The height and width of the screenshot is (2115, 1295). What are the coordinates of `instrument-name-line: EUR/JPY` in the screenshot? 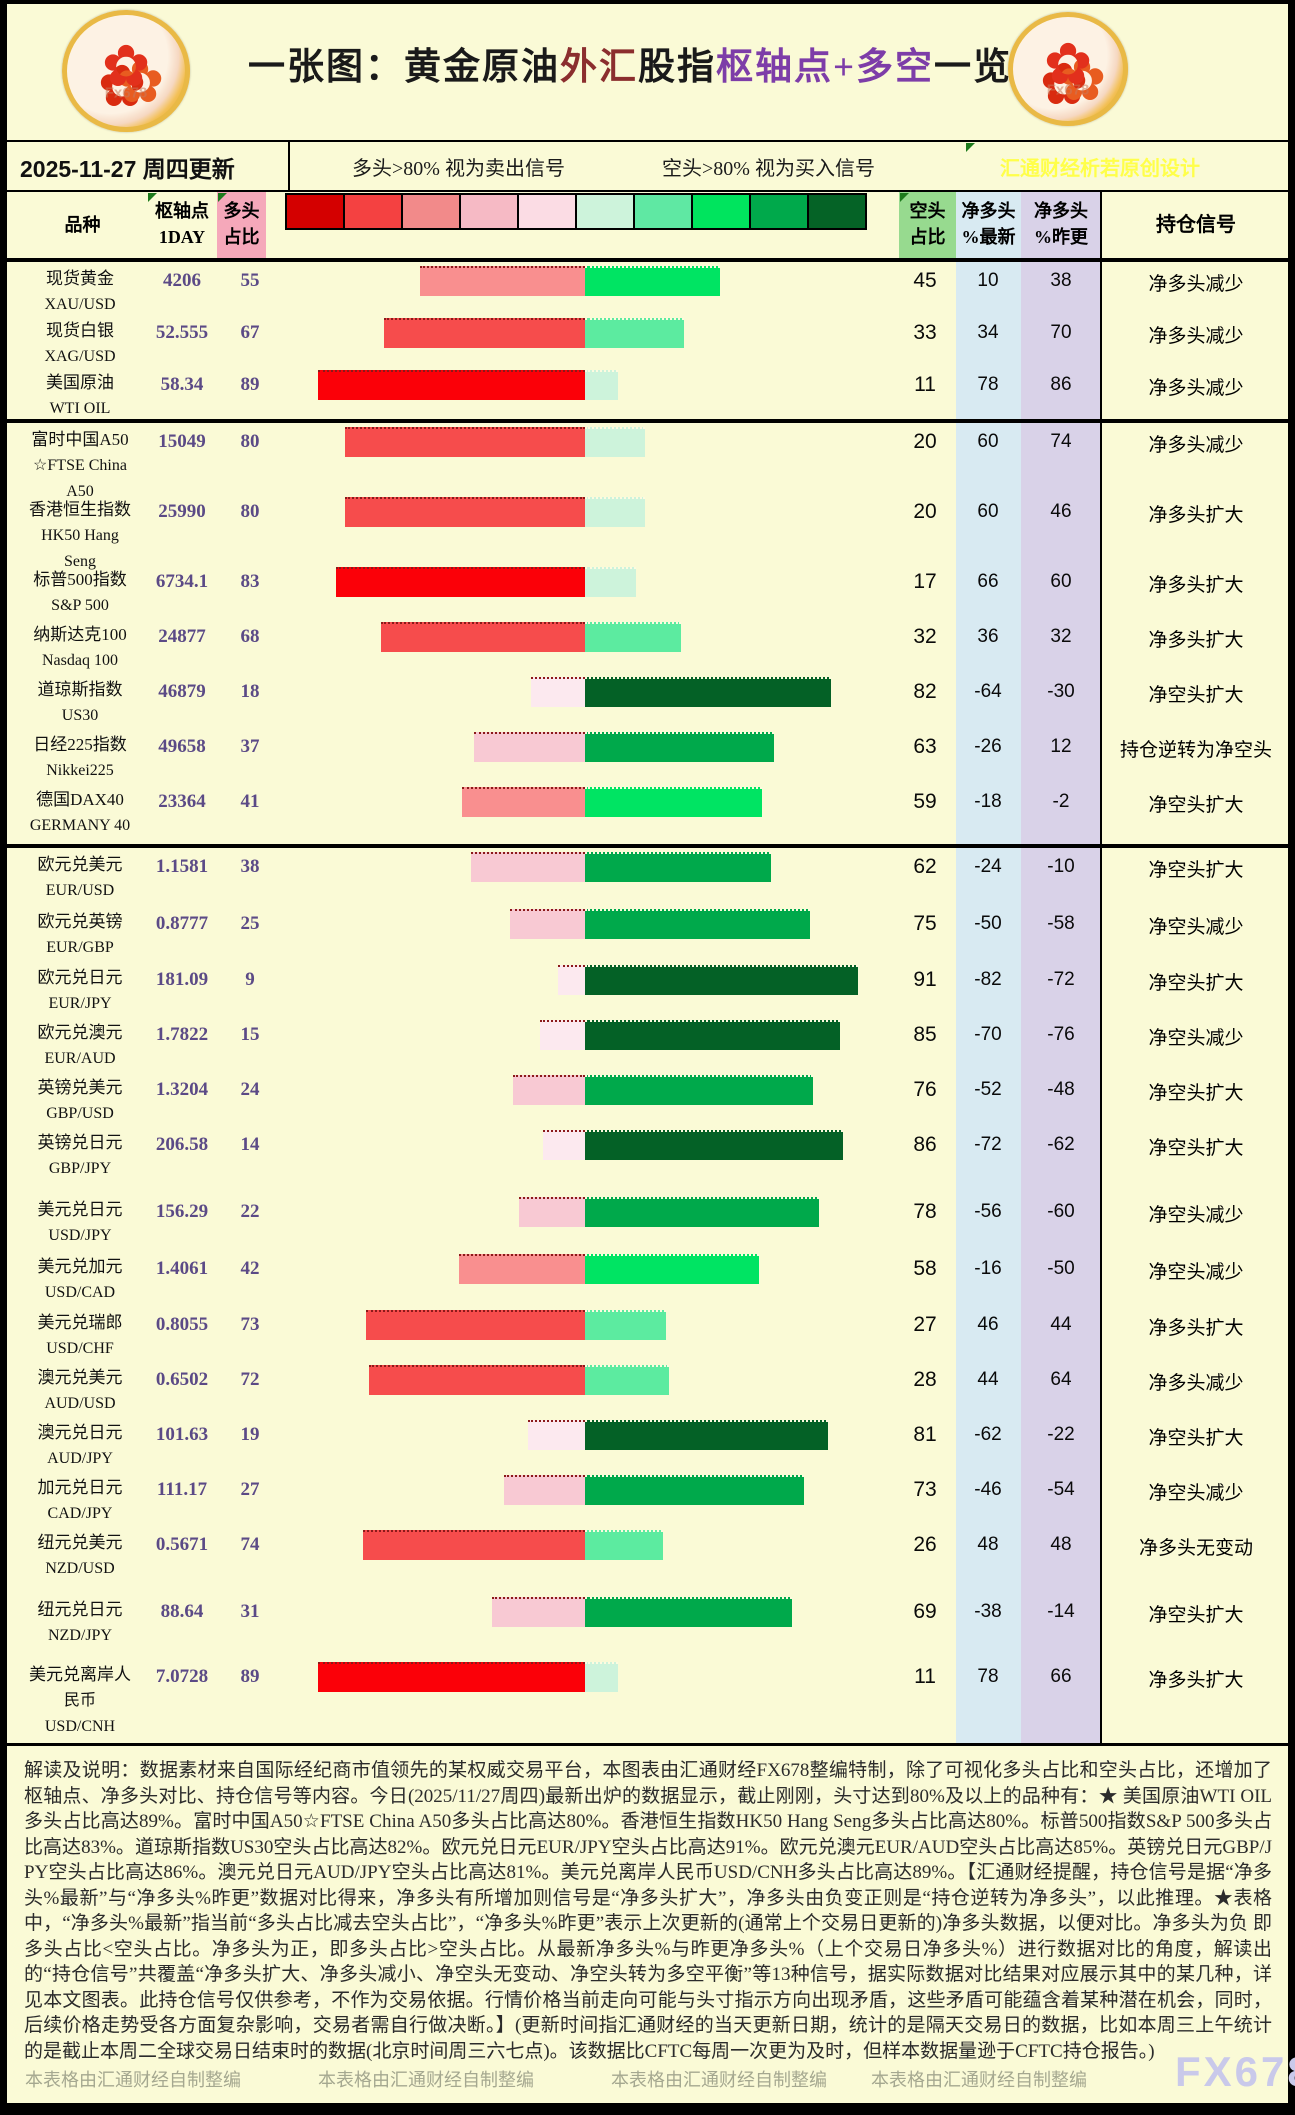 It's located at (80, 1003).